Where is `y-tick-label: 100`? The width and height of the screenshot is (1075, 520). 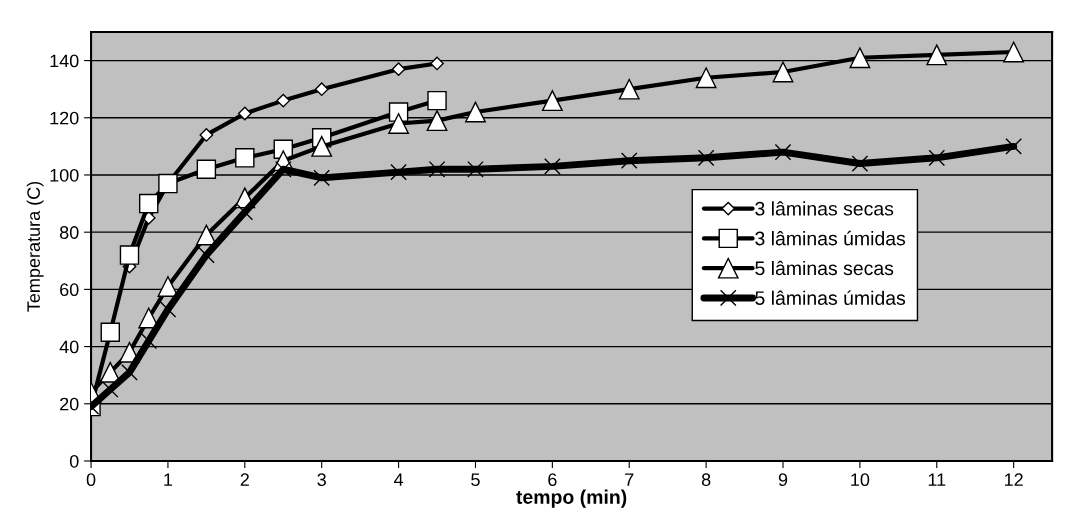
y-tick-label: 100 is located at coordinates (64, 175).